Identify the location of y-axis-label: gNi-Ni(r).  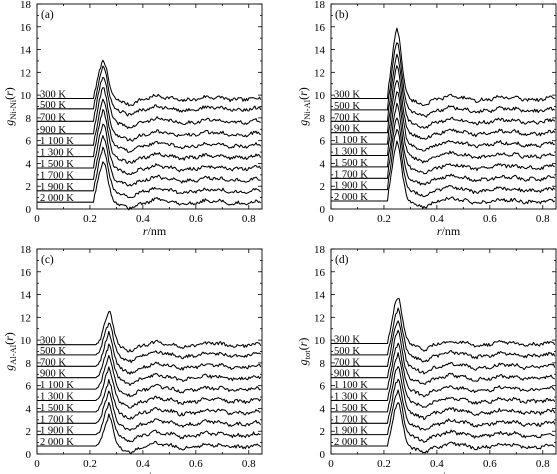
(10, 106).